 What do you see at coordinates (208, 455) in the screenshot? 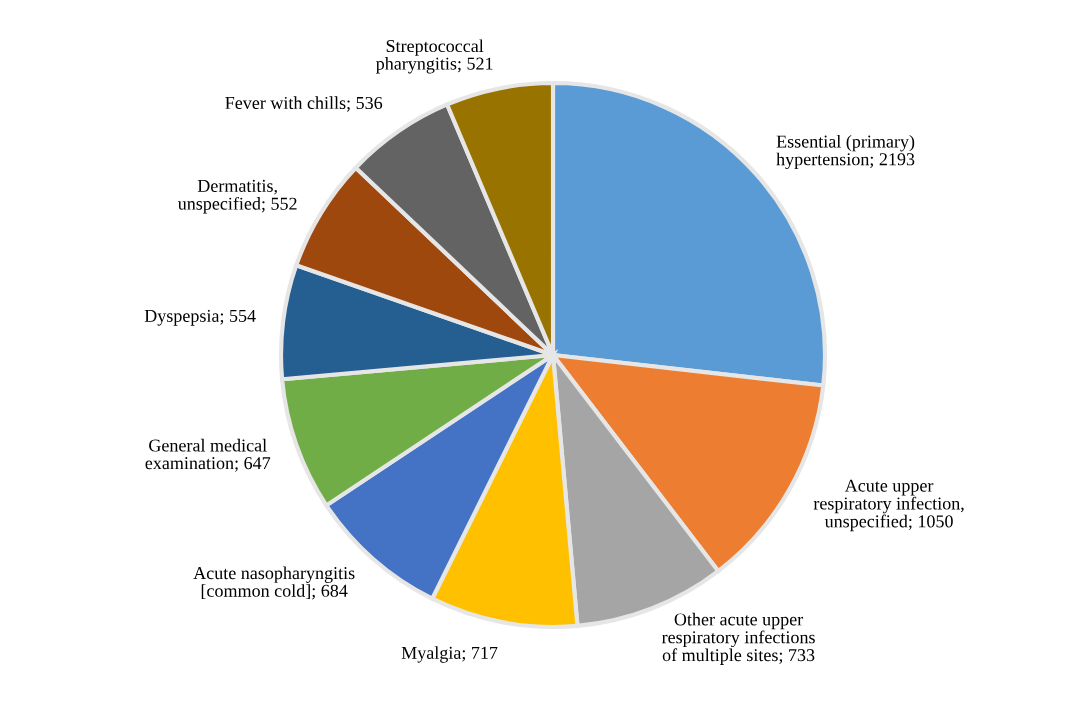
I see `slice-label: General medical examination; 647` at bounding box center [208, 455].